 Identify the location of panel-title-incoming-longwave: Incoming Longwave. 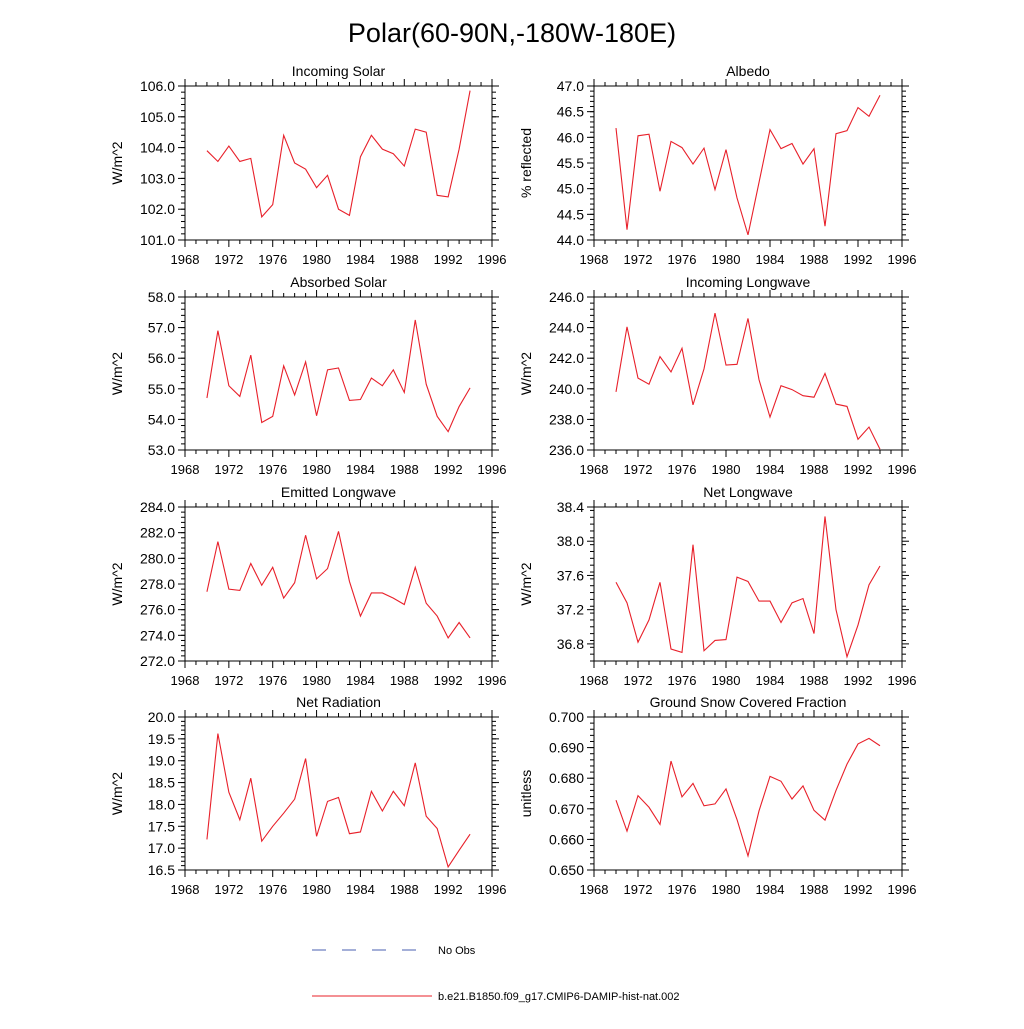
(748, 282).